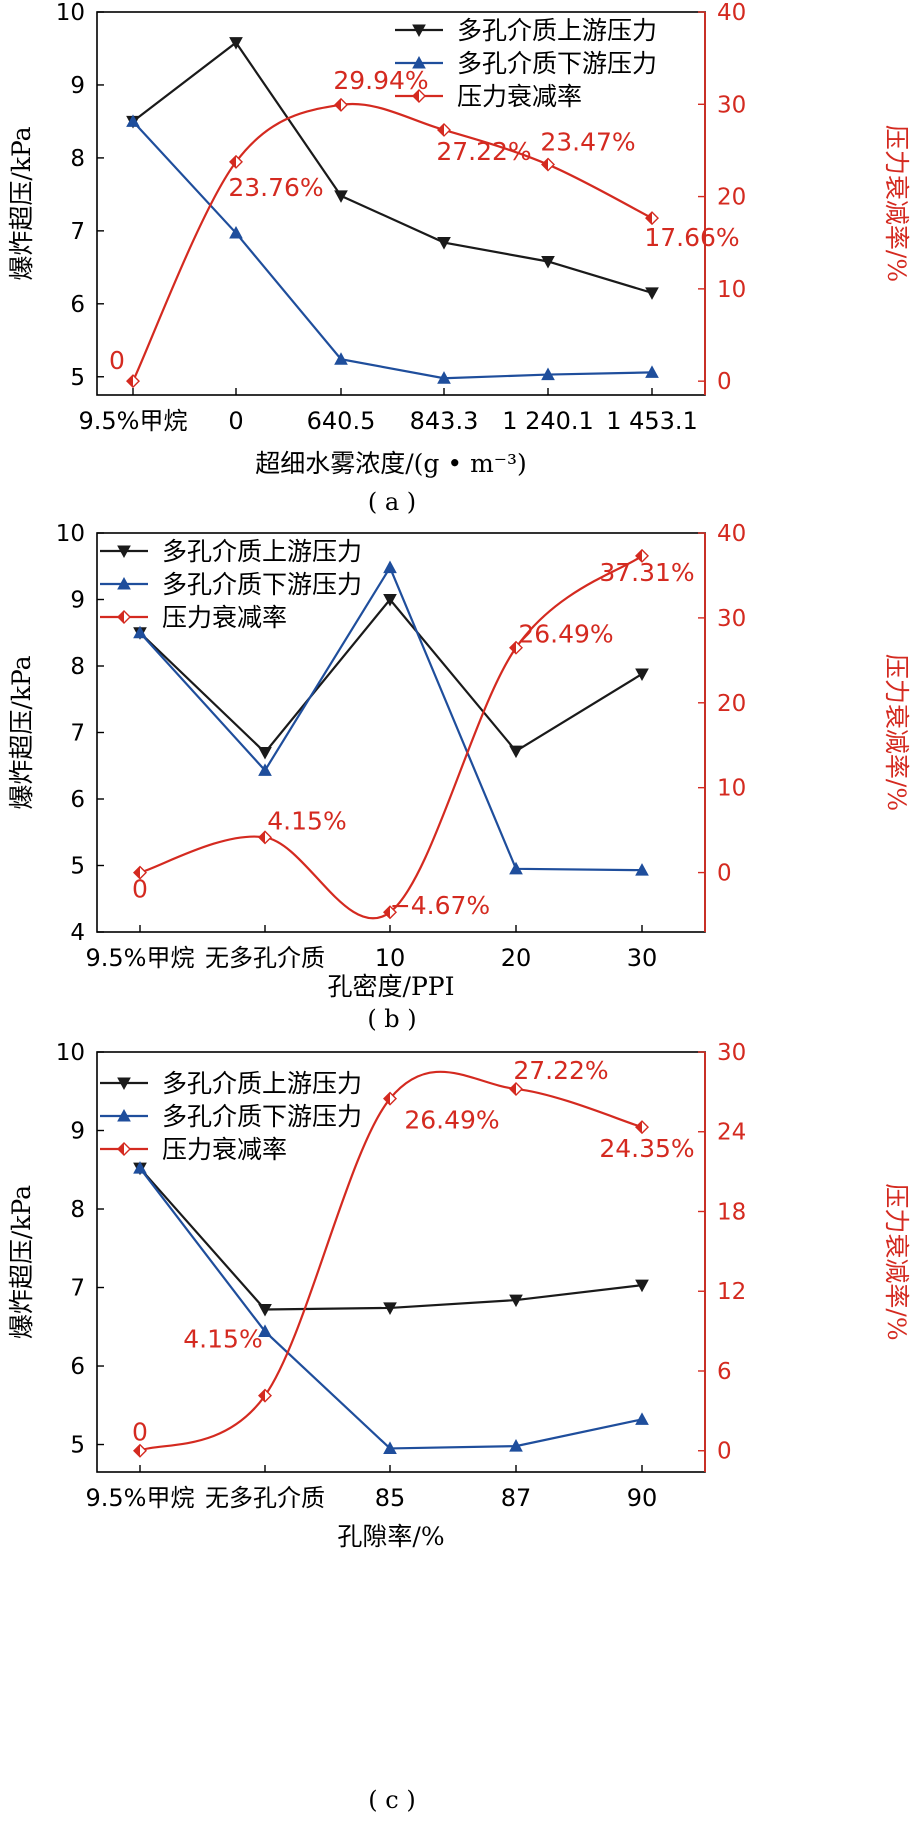  What do you see at coordinates (652, 421) in the screenshot?
I see `x-tick-label: 1 453.1` at bounding box center [652, 421].